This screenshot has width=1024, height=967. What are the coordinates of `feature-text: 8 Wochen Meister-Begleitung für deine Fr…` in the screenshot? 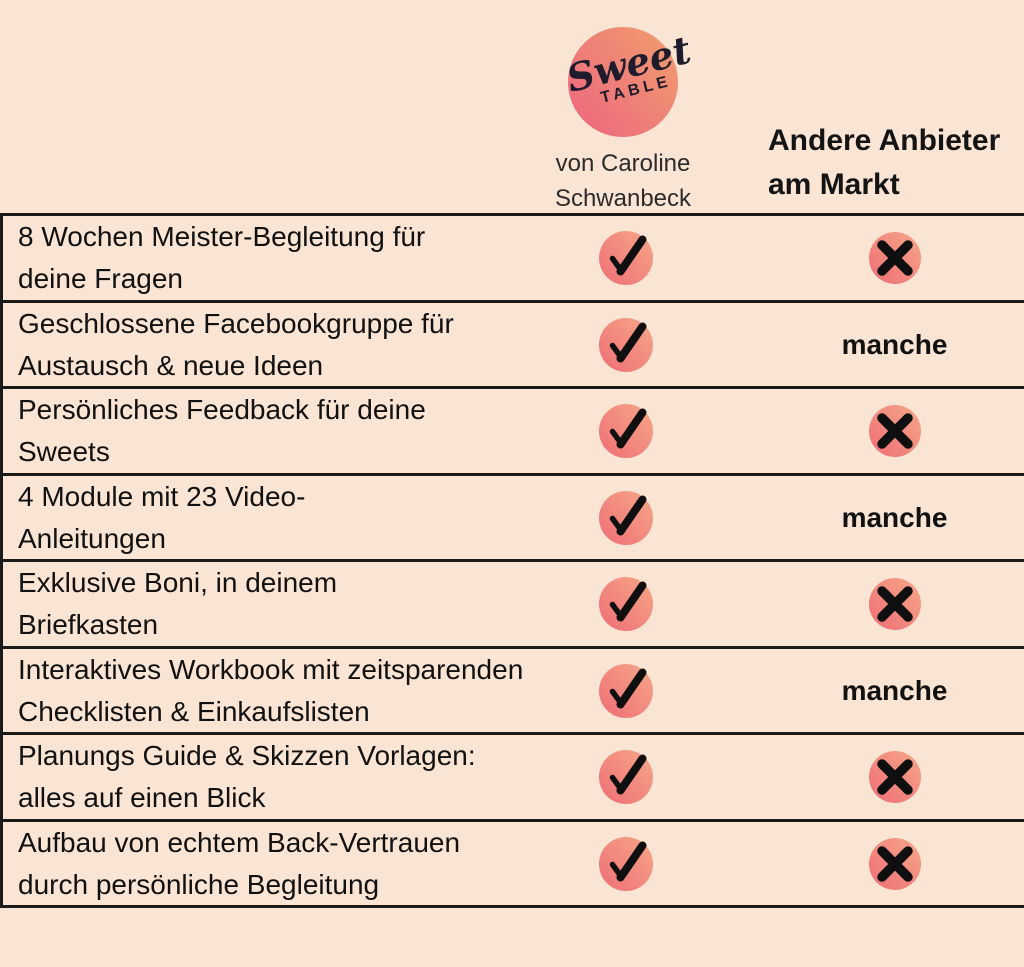 It's located at (222, 257).